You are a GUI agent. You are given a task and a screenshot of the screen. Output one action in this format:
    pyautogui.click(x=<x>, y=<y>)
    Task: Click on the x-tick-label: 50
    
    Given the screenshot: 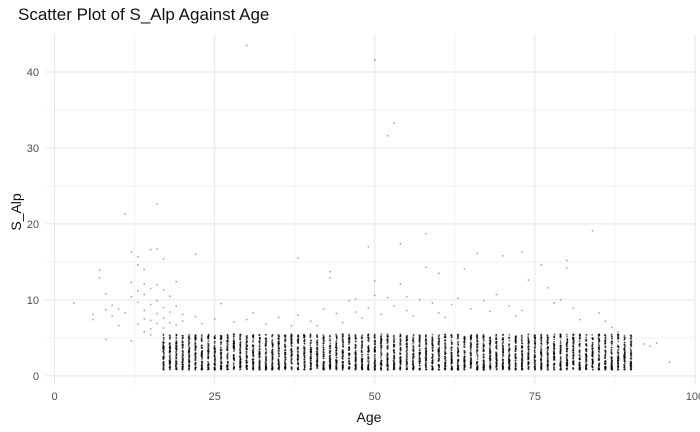 What is the action you would take?
    pyautogui.click(x=375, y=397)
    